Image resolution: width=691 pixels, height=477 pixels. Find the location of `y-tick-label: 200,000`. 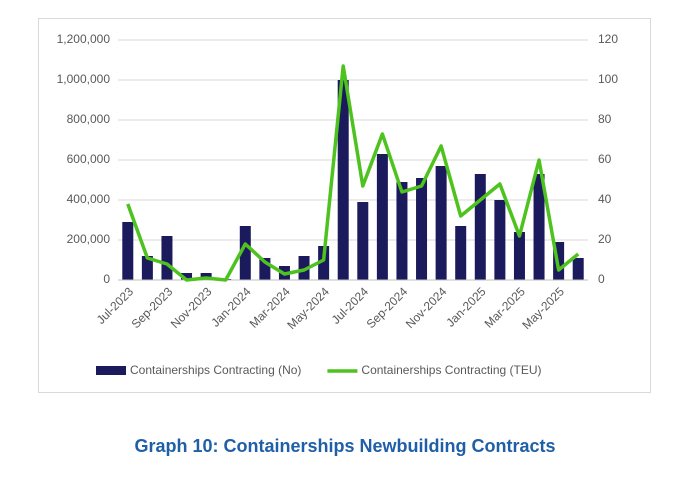

y-tick-label: 200,000 is located at coordinates (89, 239).